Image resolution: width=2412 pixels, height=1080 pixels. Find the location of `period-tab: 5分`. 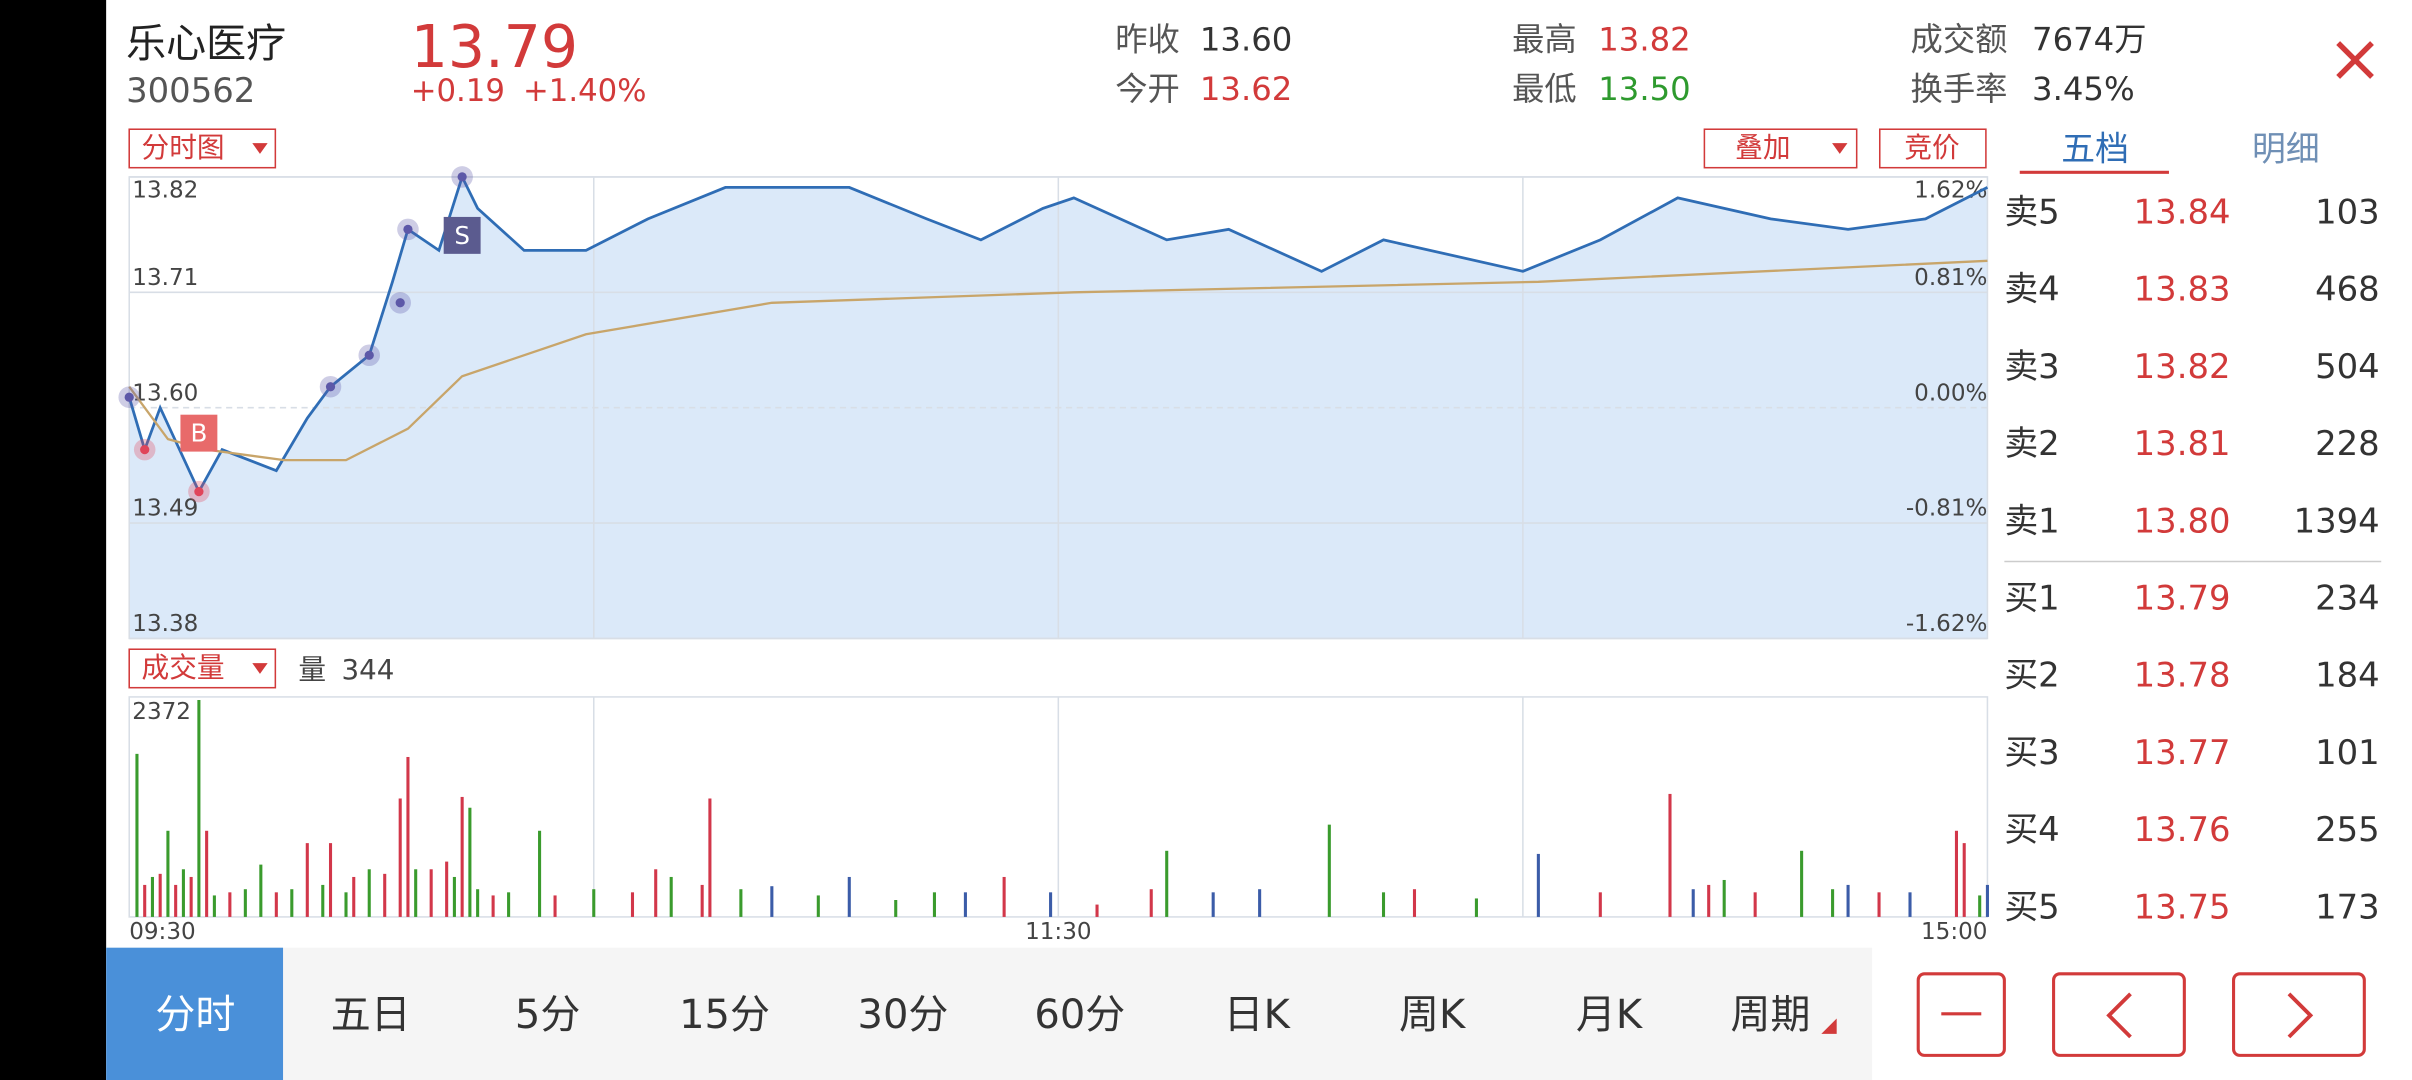

period-tab: 5分 is located at coordinates (547, 1015).